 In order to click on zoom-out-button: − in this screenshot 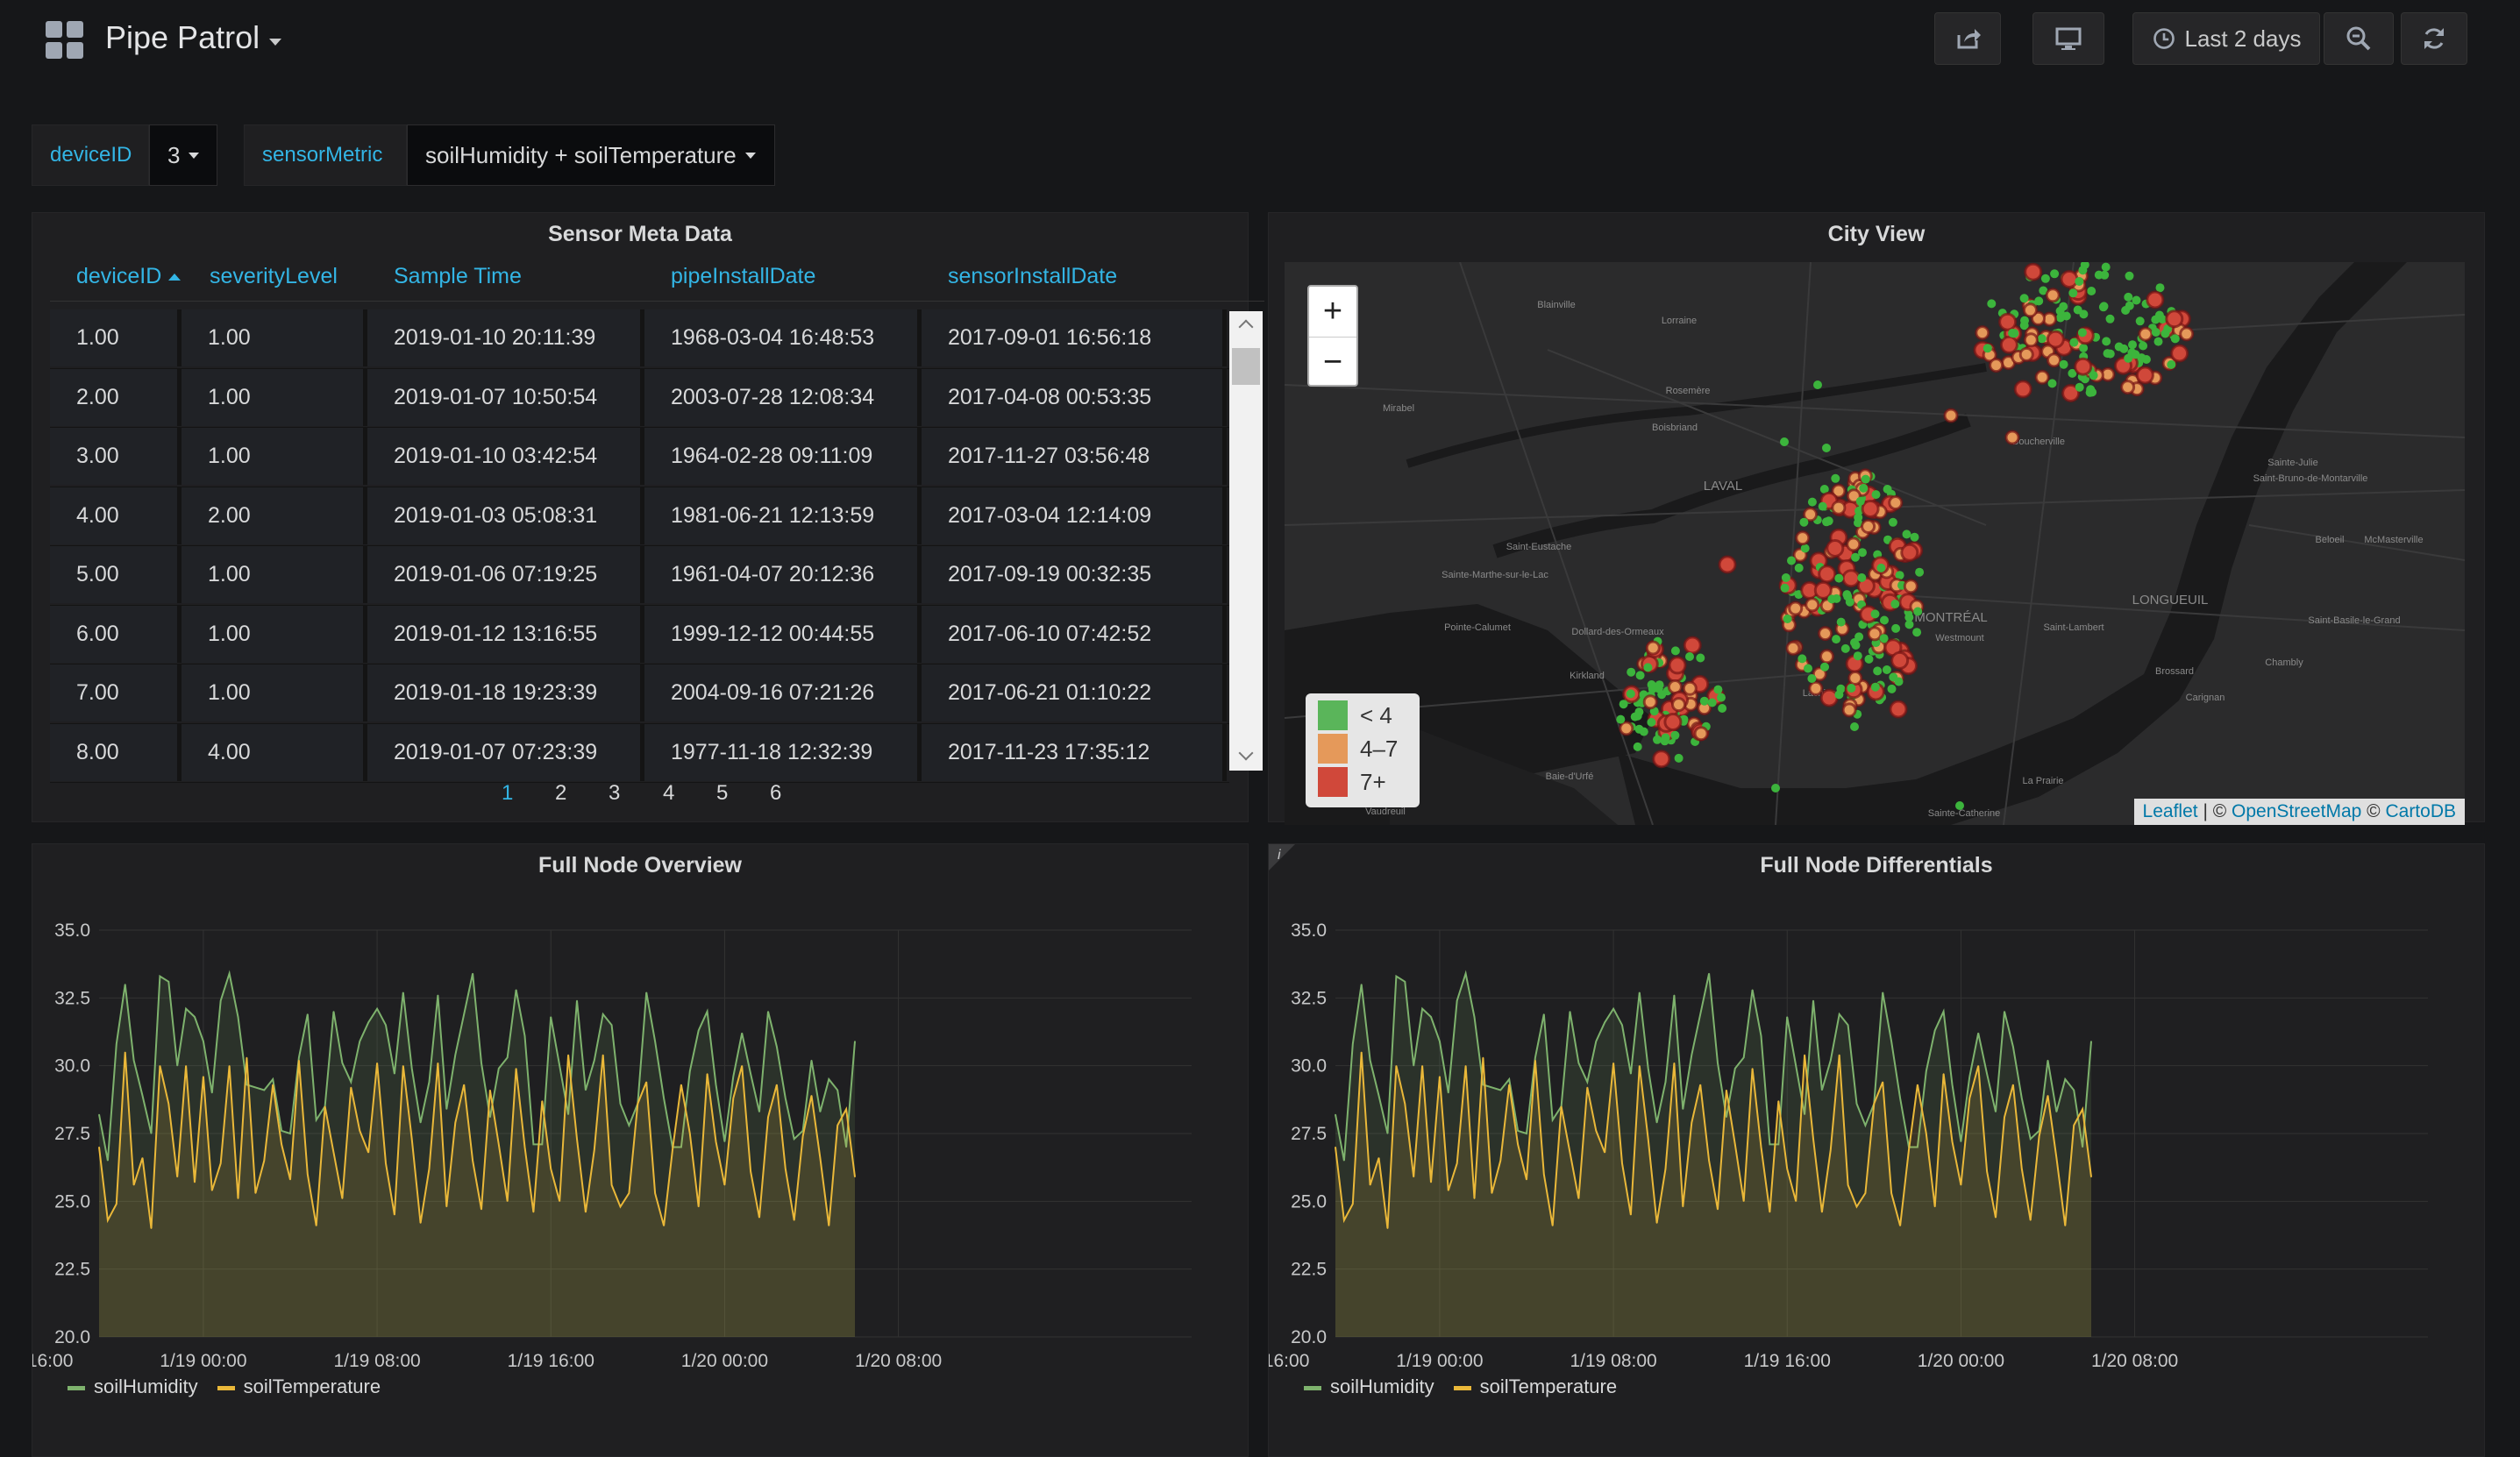, I will do `click(1332, 362)`.